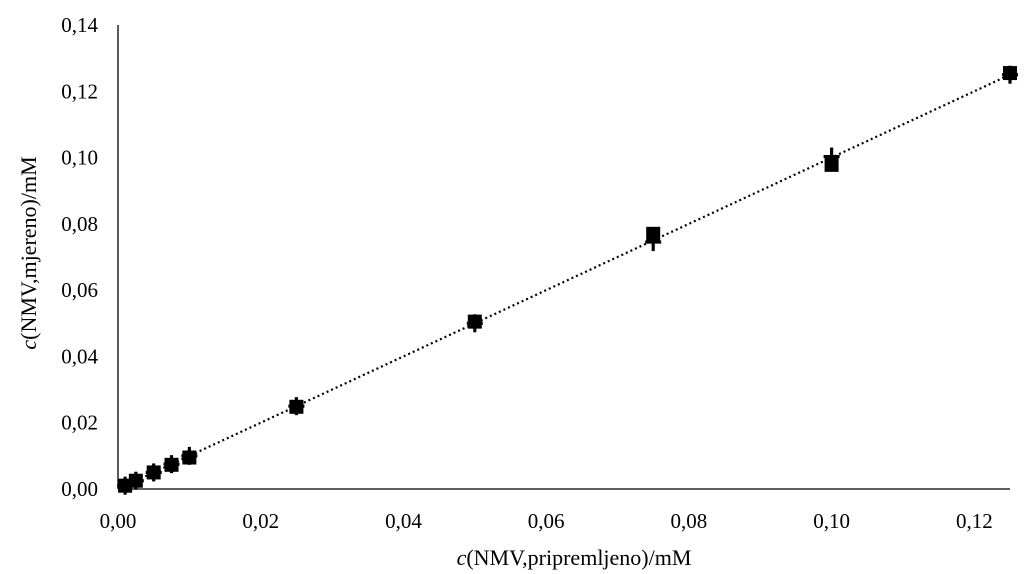  What do you see at coordinates (574, 557) in the screenshot?
I see `x-axis-title: c(NMV,pripremljeno)/mM` at bounding box center [574, 557].